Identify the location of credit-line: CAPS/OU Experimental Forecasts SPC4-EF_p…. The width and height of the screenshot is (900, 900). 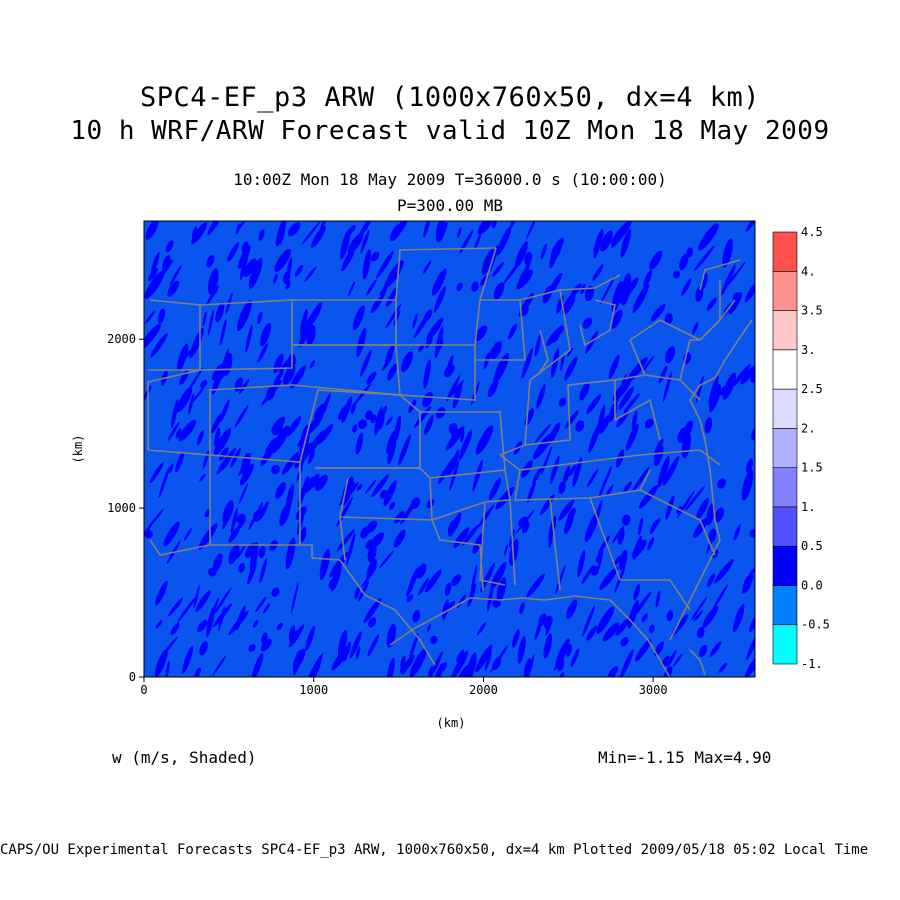
(434, 850).